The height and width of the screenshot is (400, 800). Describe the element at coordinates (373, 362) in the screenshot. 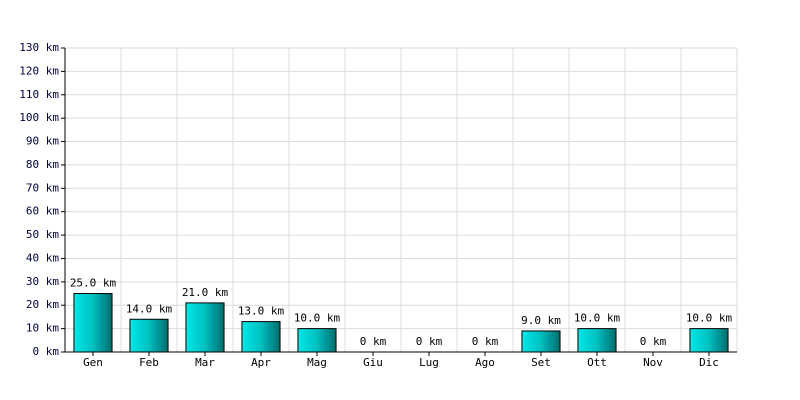

I see `x-tick-label: Giu` at that location.